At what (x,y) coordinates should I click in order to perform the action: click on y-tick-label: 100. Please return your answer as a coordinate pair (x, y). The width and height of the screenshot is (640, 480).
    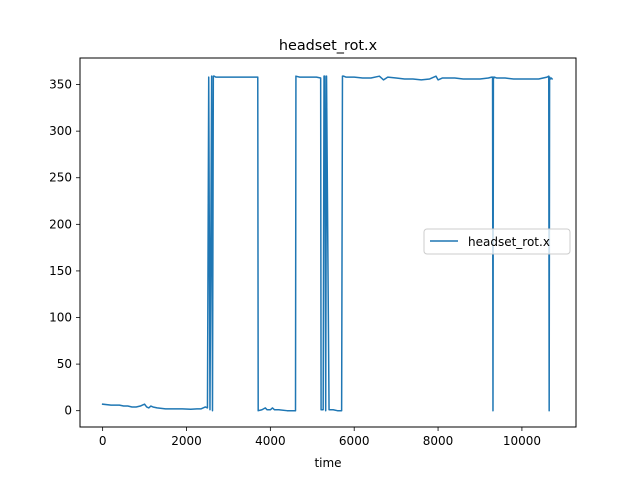
    Looking at the image, I should click on (60, 318).